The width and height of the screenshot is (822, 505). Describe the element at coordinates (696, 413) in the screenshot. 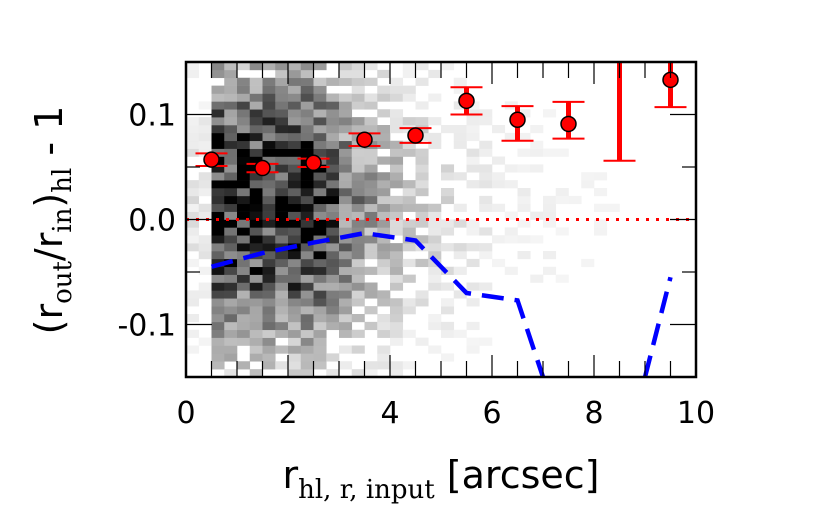

I see `x-tick-label: 10` at that location.